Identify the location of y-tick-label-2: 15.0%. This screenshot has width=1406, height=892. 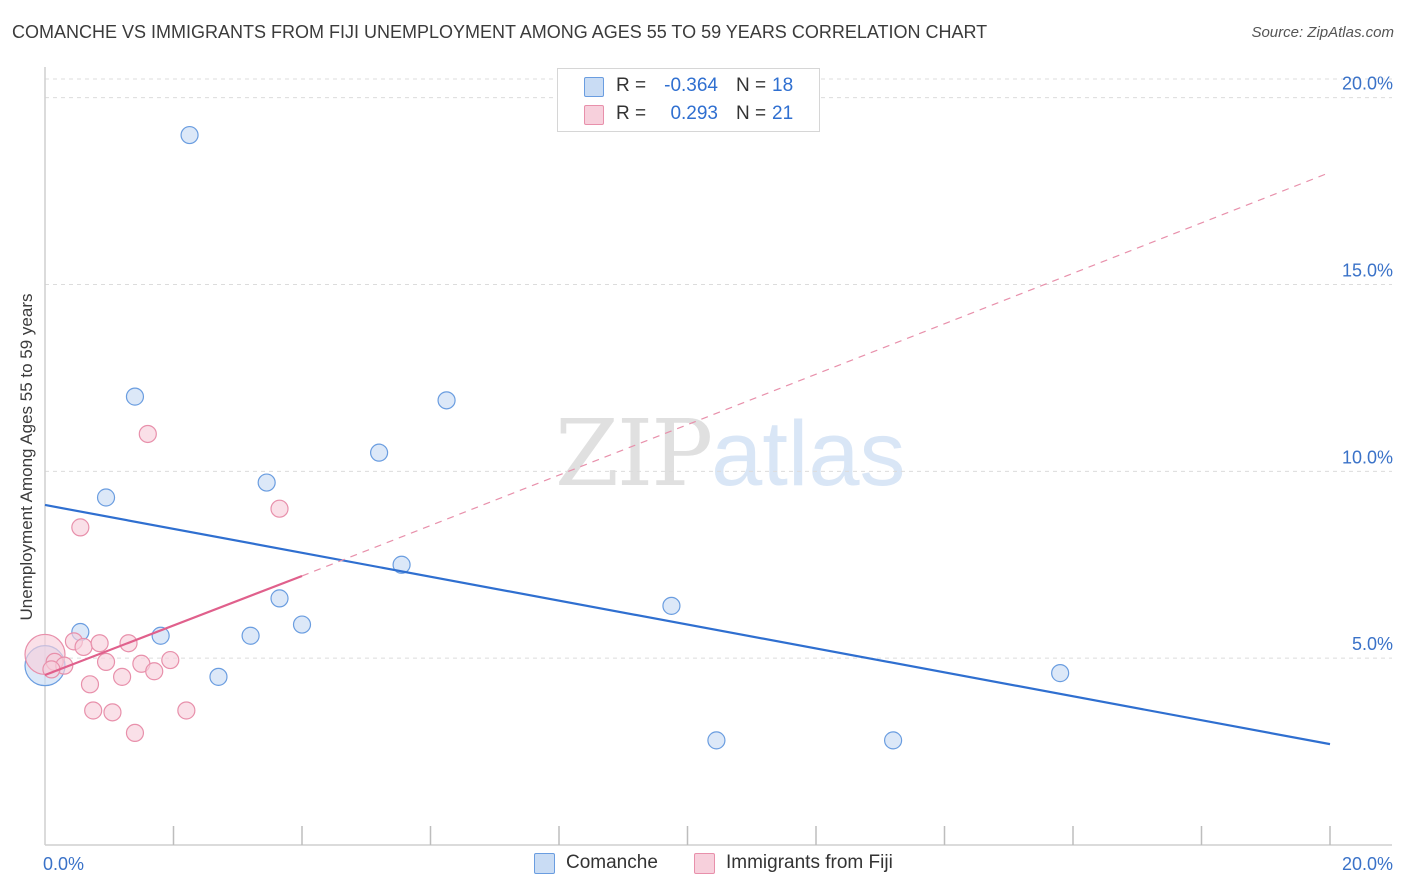
(1367, 271).